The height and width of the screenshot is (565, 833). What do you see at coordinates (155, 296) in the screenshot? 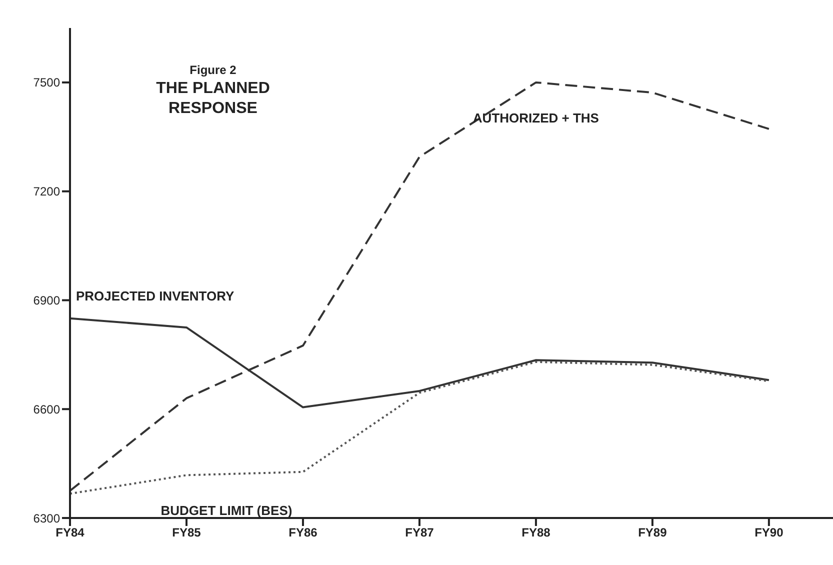
I see `series-label: PROJECTED INVENTORY` at bounding box center [155, 296].